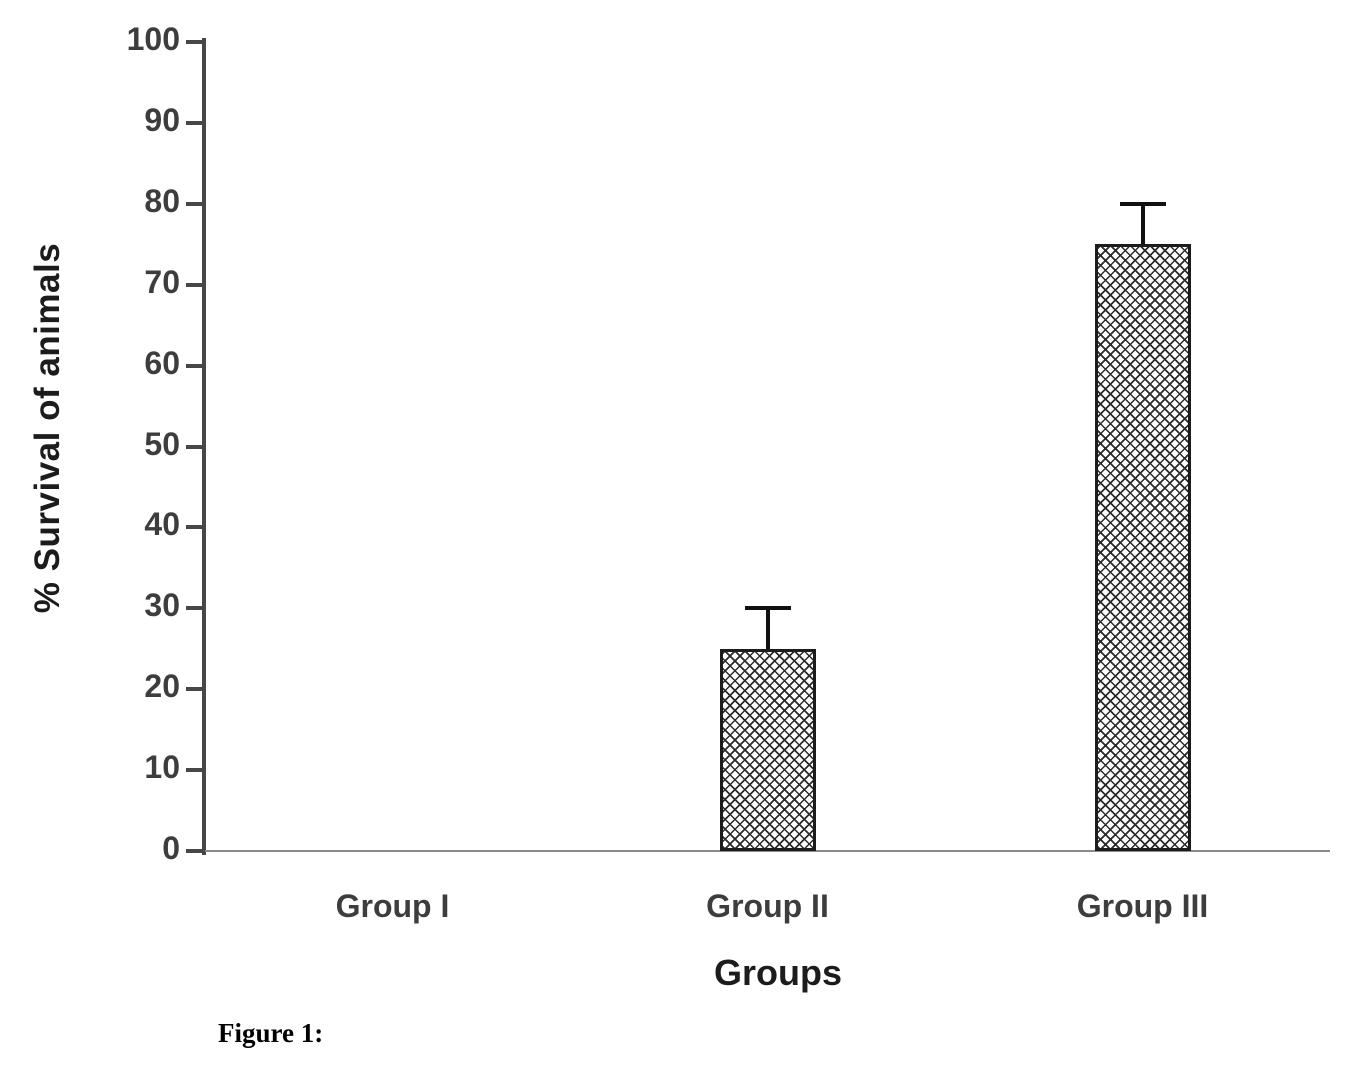 This screenshot has height=1070, width=1372. What do you see at coordinates (47, 428) in the screenshot?
I see `y-axis-title: % Survival of animals` at bounding box center [47, 428].